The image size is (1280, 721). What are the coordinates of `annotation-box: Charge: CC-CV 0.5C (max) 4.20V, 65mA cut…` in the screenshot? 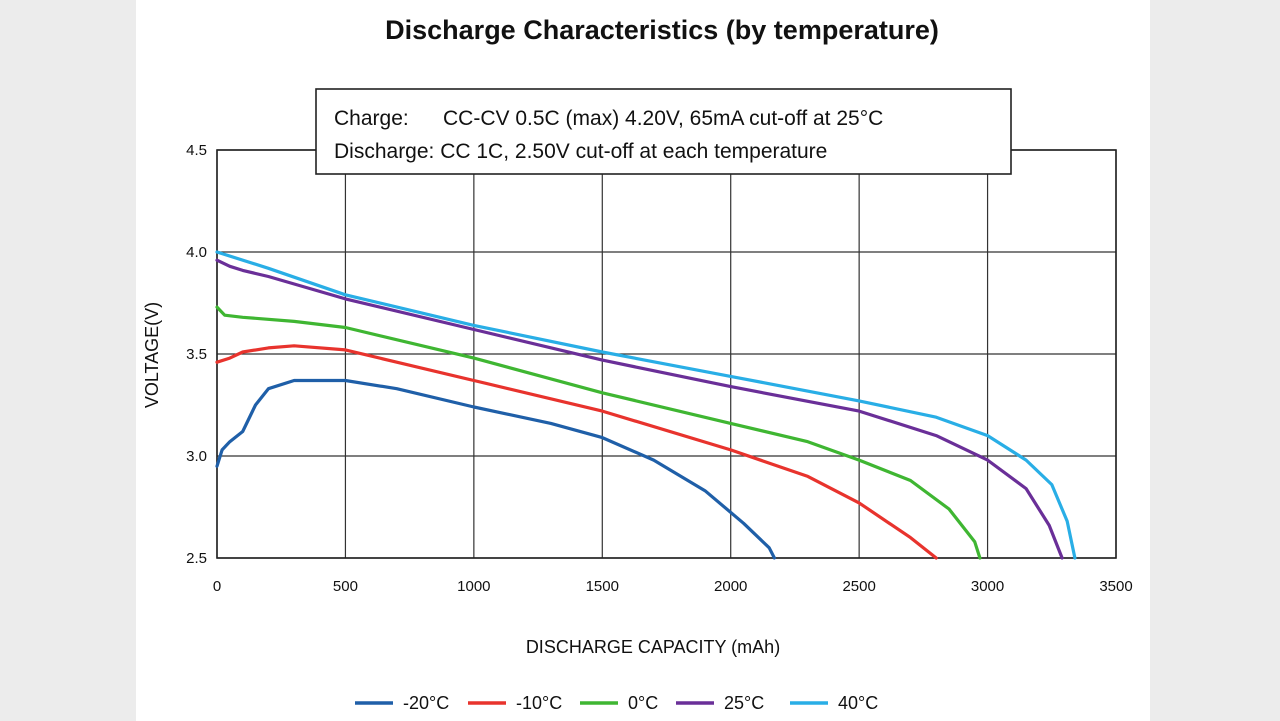 It's located at (663, 131).